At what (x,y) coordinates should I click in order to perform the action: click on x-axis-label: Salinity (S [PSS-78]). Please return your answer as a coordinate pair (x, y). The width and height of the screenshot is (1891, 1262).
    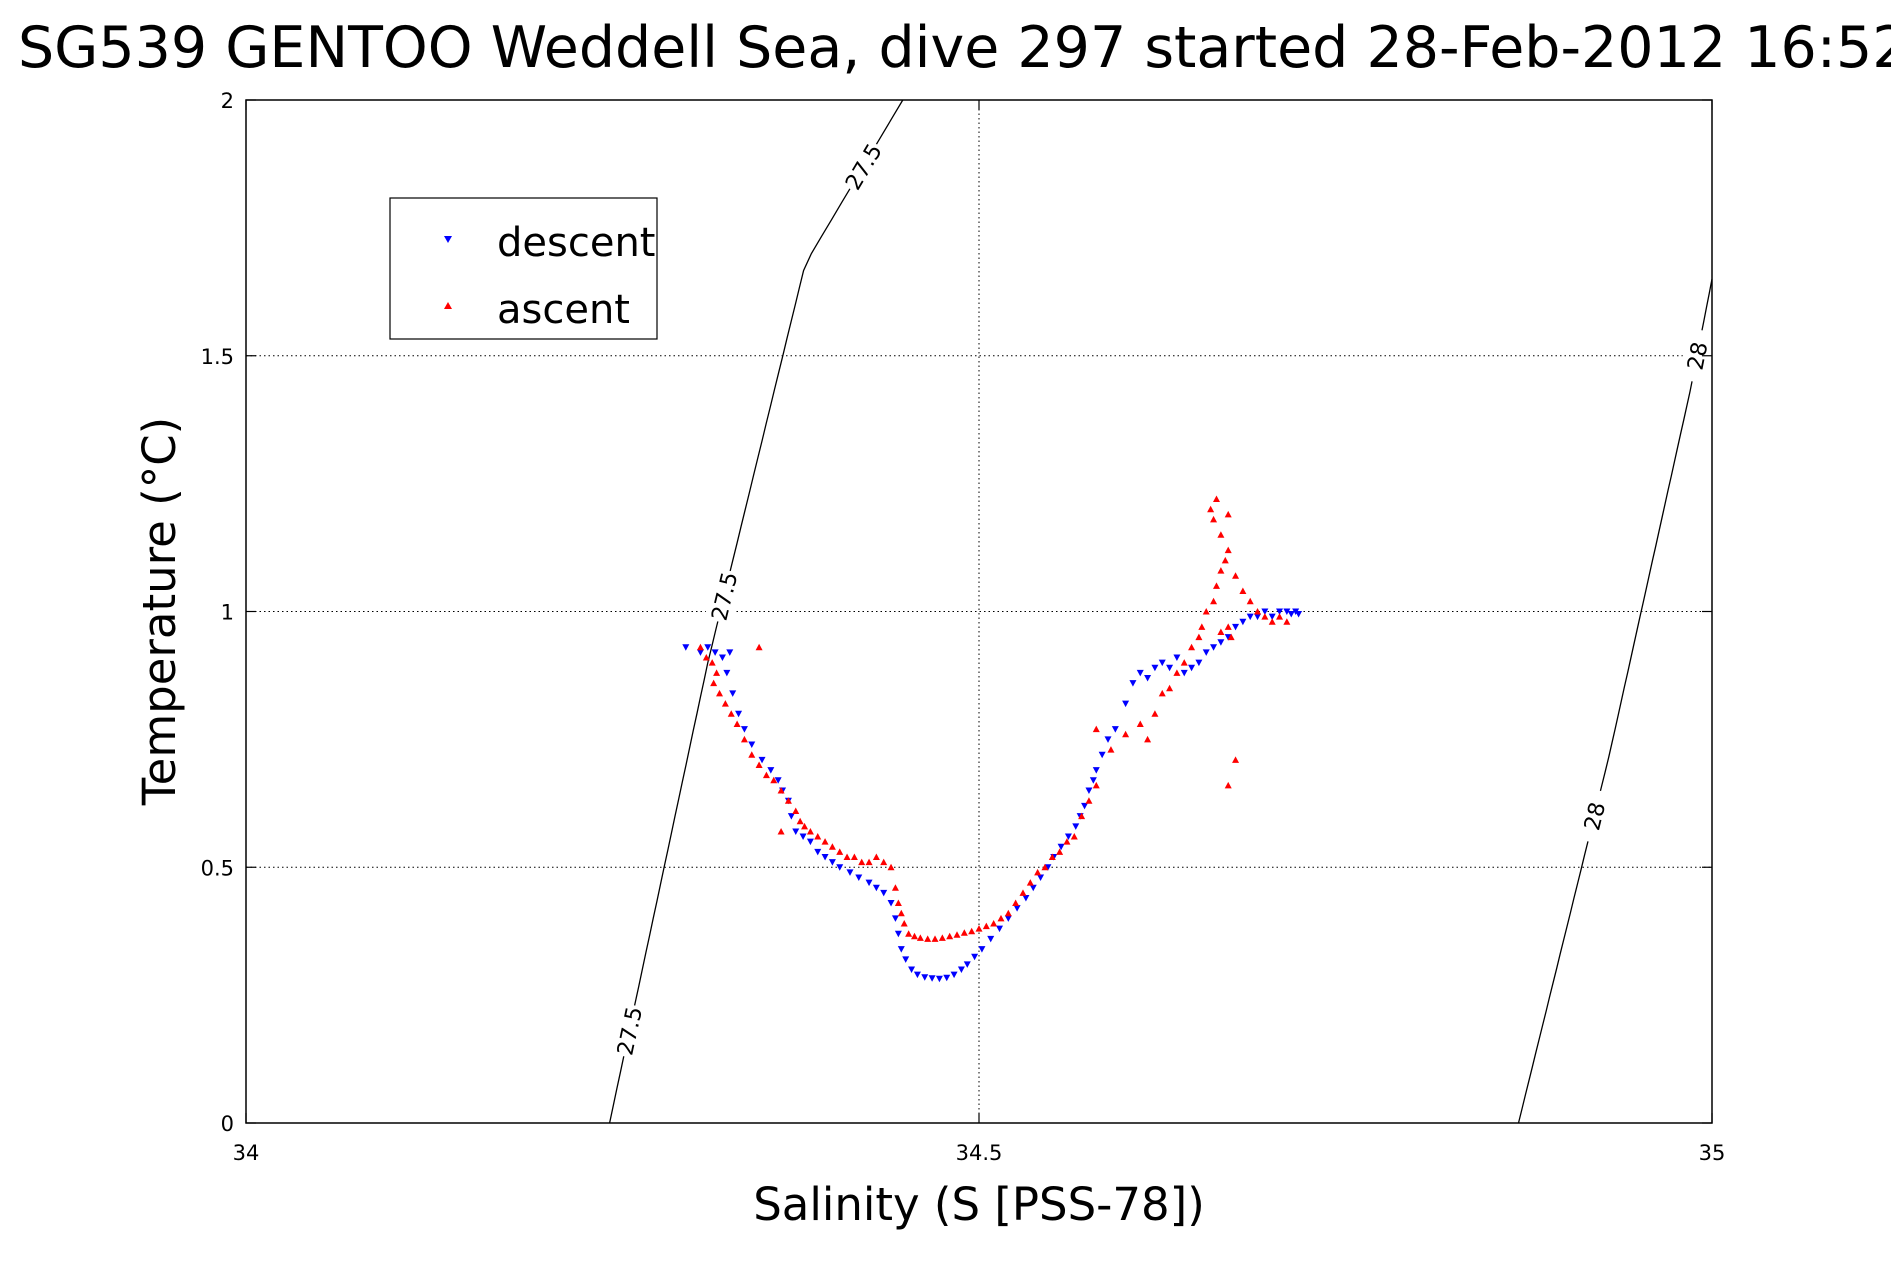
    Looking at the image, I should click on (979, 1204).